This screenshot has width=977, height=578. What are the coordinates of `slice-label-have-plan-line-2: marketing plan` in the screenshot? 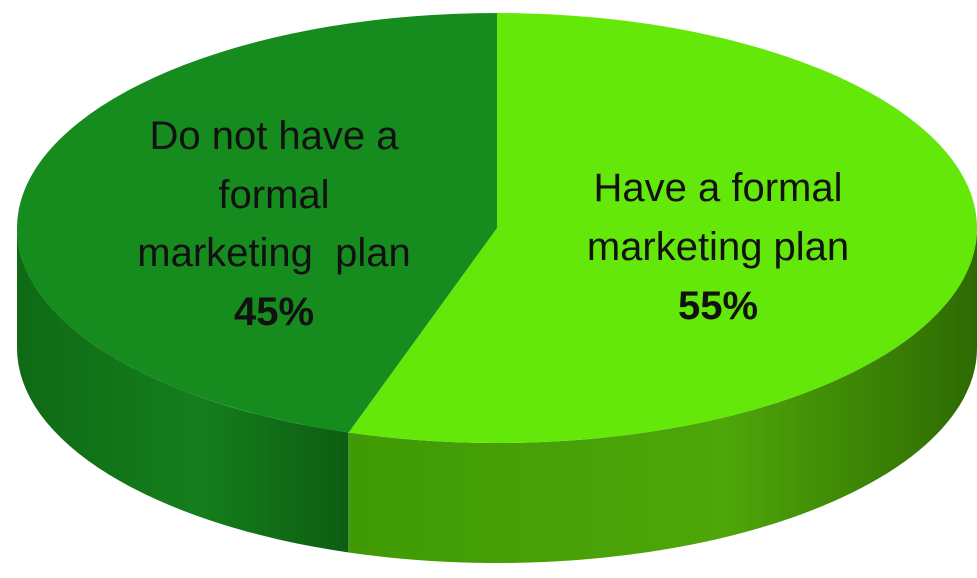 It's located at (718, 247).